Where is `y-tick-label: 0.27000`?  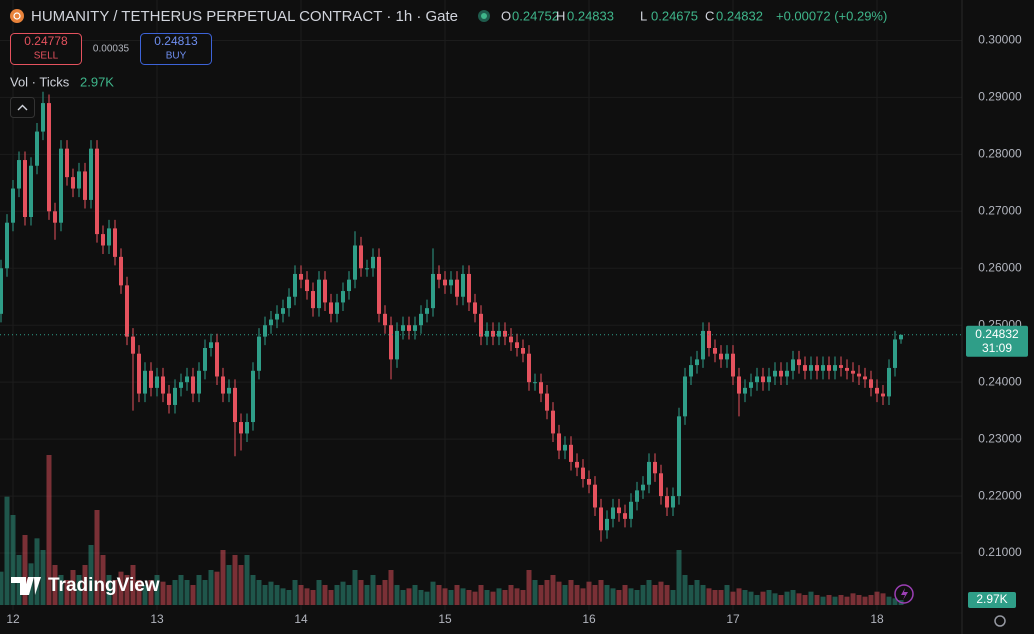 y-tick-label: 0.27000 is located at coordinates (1000, 210).